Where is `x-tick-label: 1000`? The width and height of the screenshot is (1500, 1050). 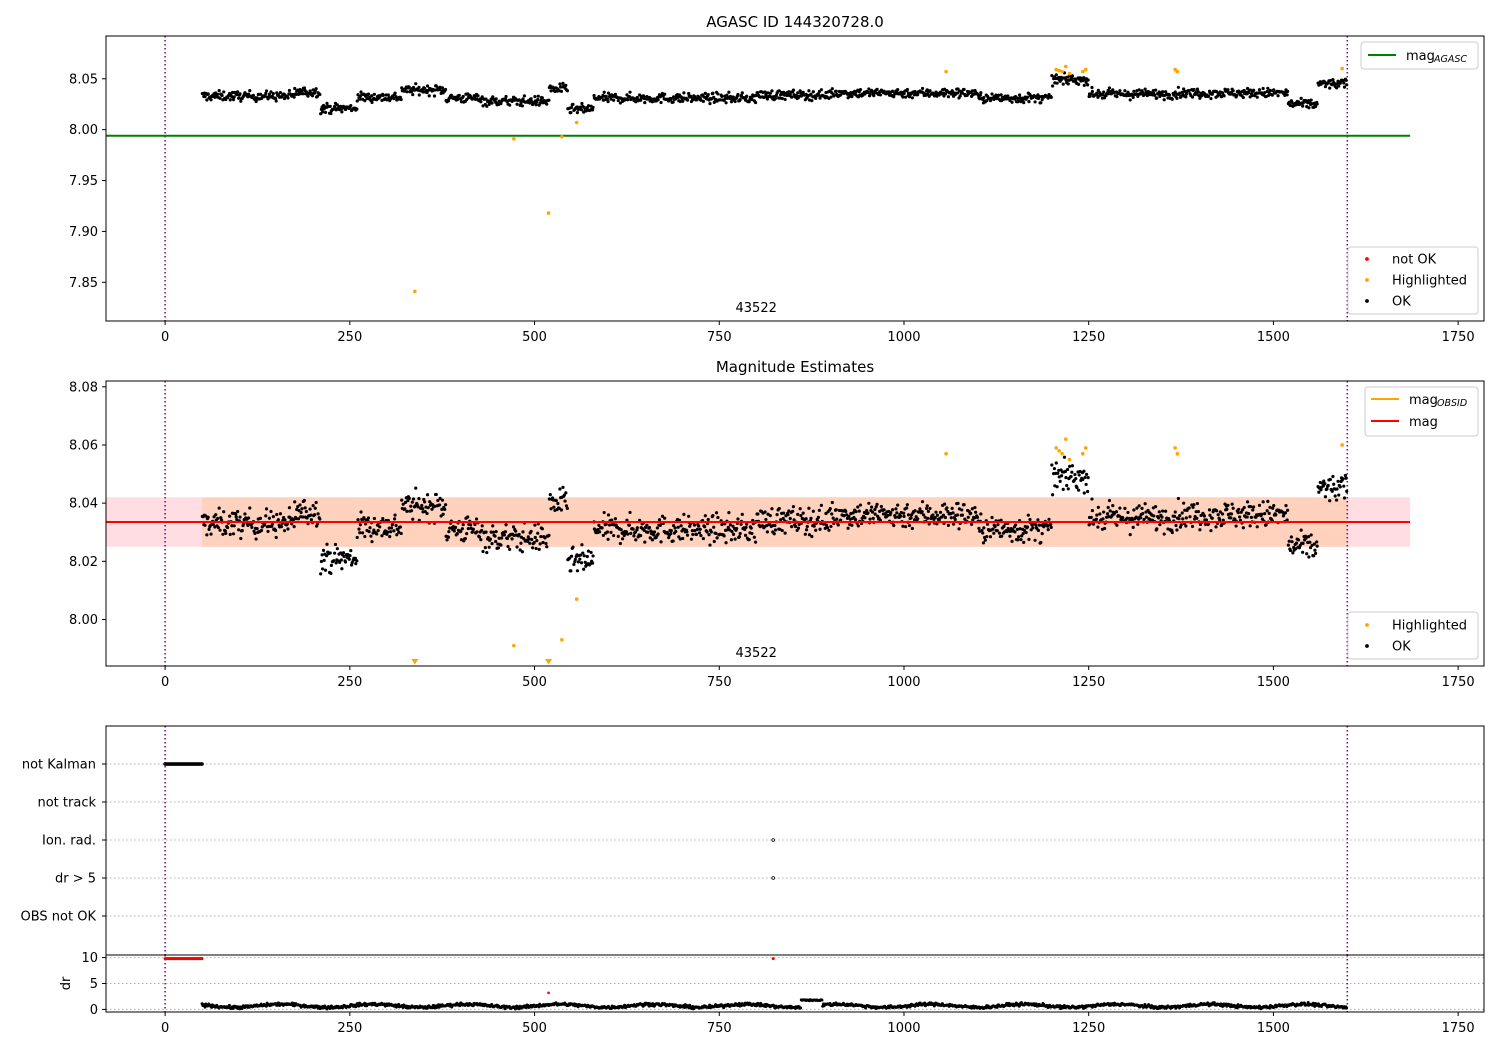
x-tick-label: 1000 is located at coordinates (903, 682).